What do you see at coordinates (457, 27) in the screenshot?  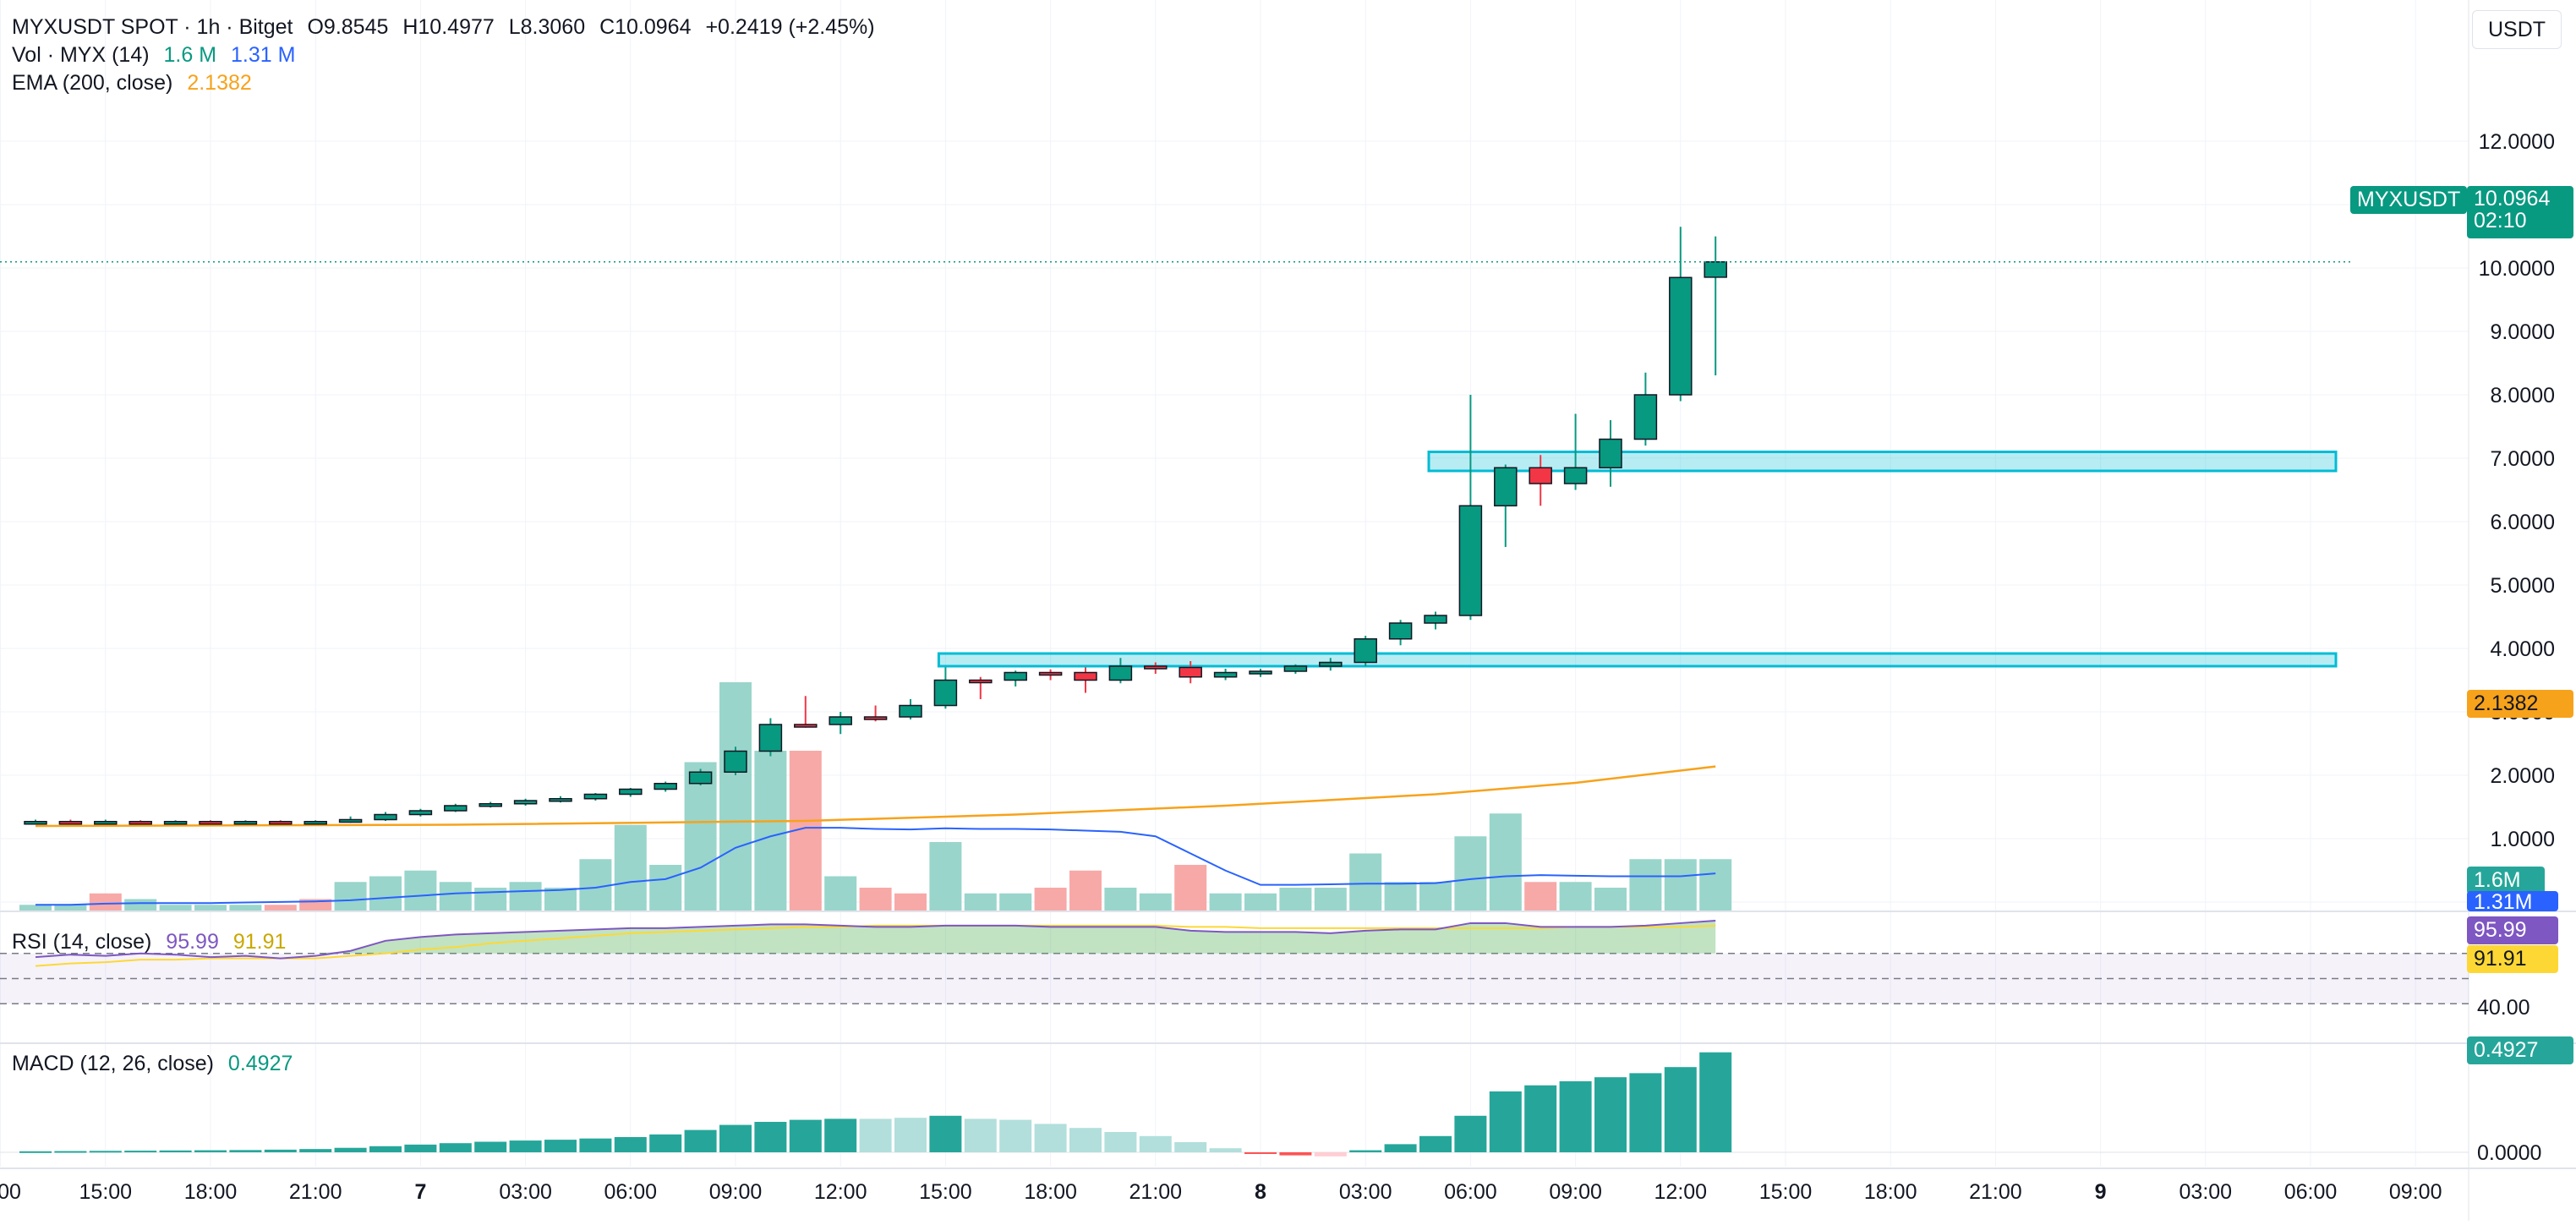 I see `high-value: 10.4977` at bounding box center [457, 27].